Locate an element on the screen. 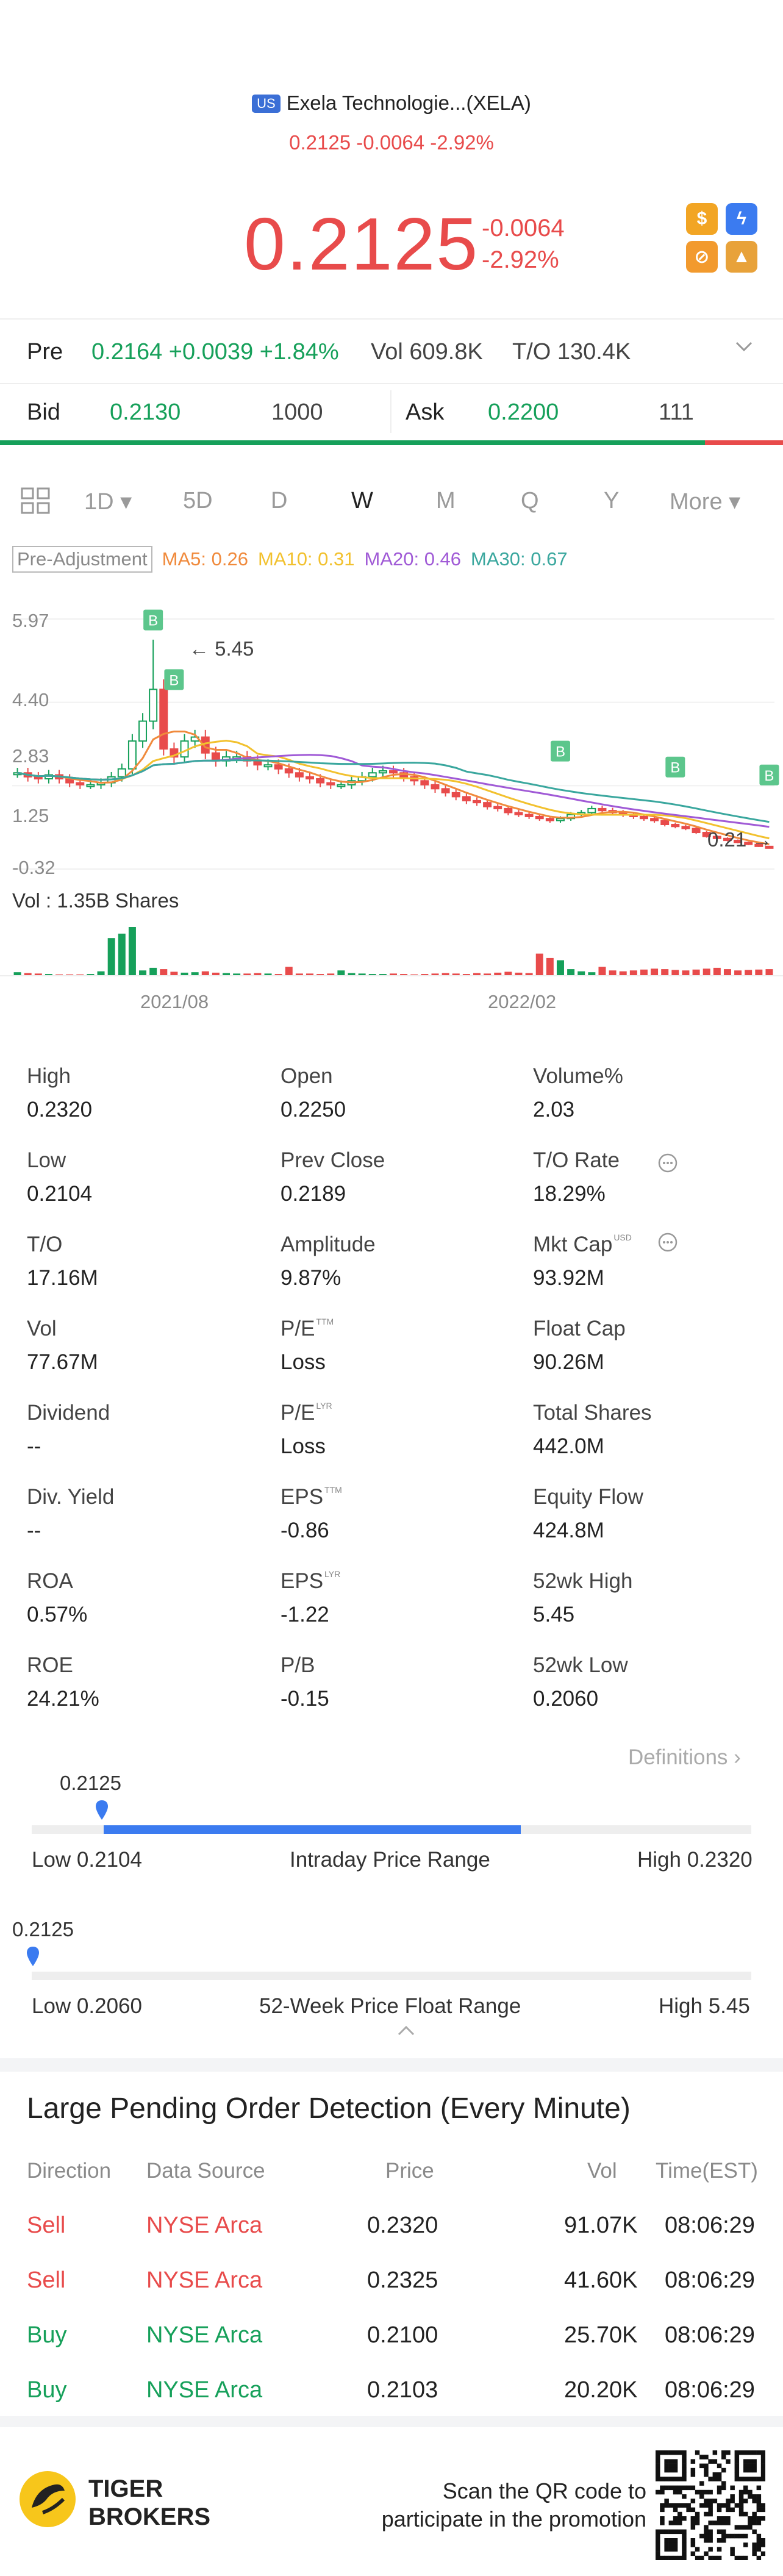 The width and height of the screenshot is (783, 2576). week52-title: 52-Week Price Float Range is located at coordinates (390, 2006).